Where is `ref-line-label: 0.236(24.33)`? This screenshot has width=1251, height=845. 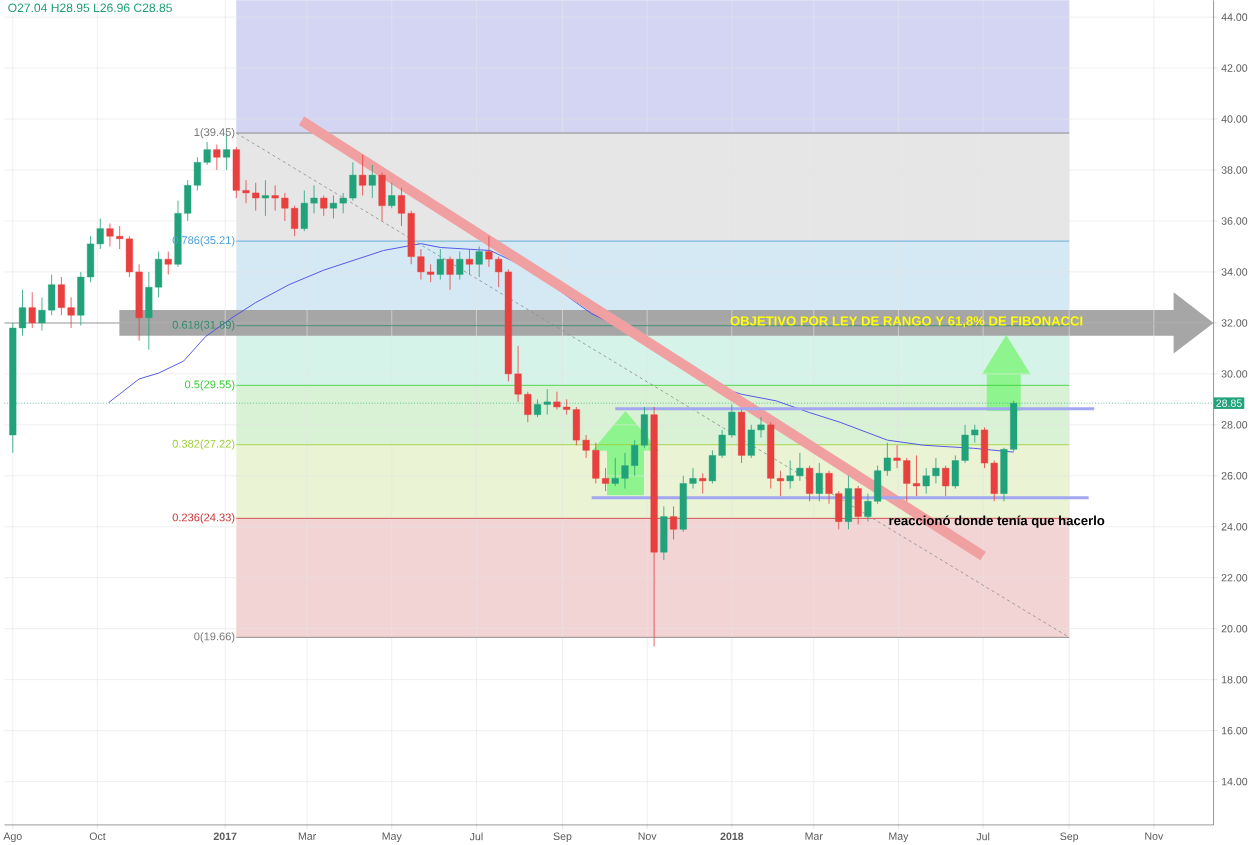
ref-line-label: 0.236(24.33) is located at coordinates (203, 518).